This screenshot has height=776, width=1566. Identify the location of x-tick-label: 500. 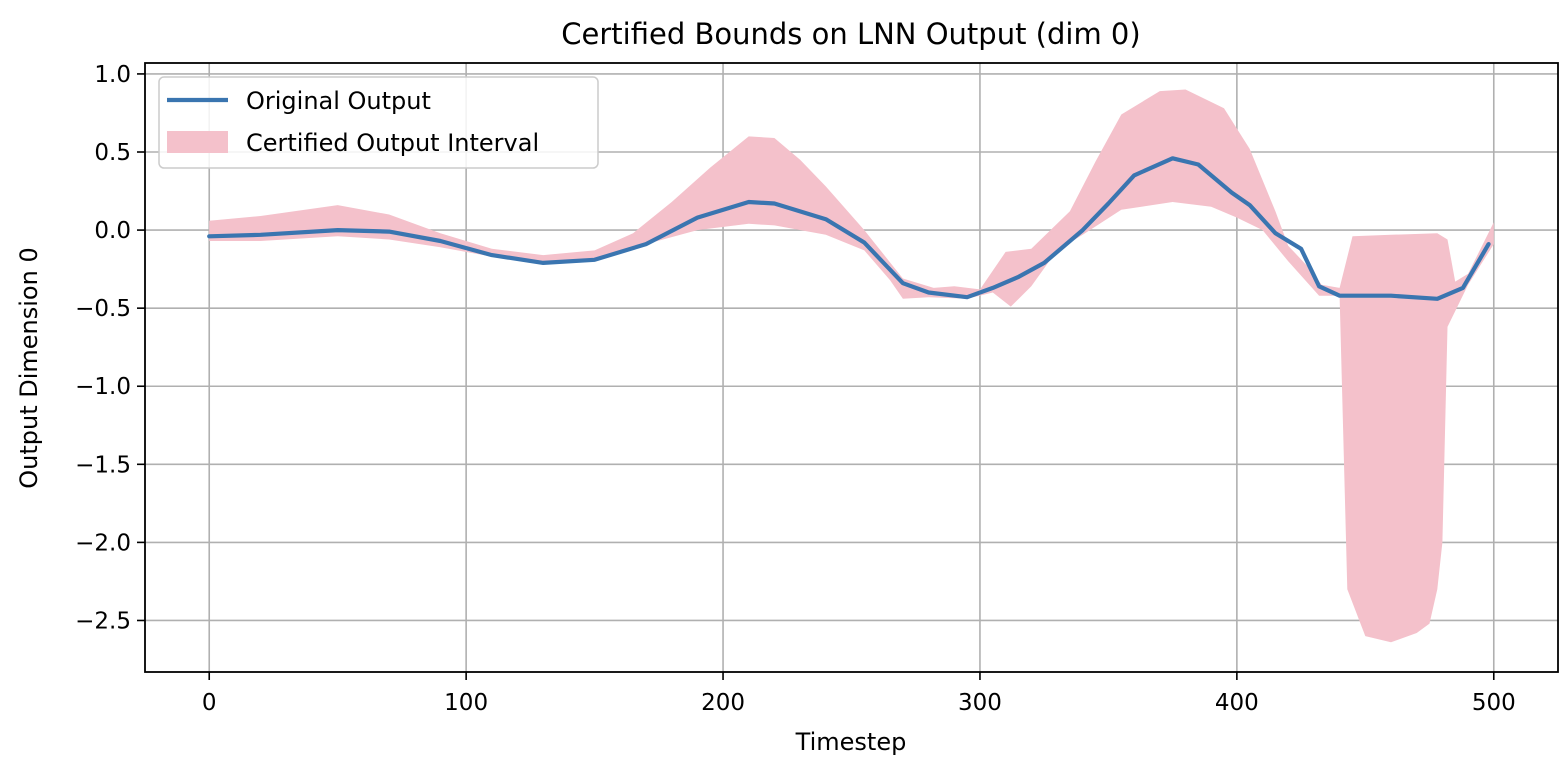
(1494, 703).